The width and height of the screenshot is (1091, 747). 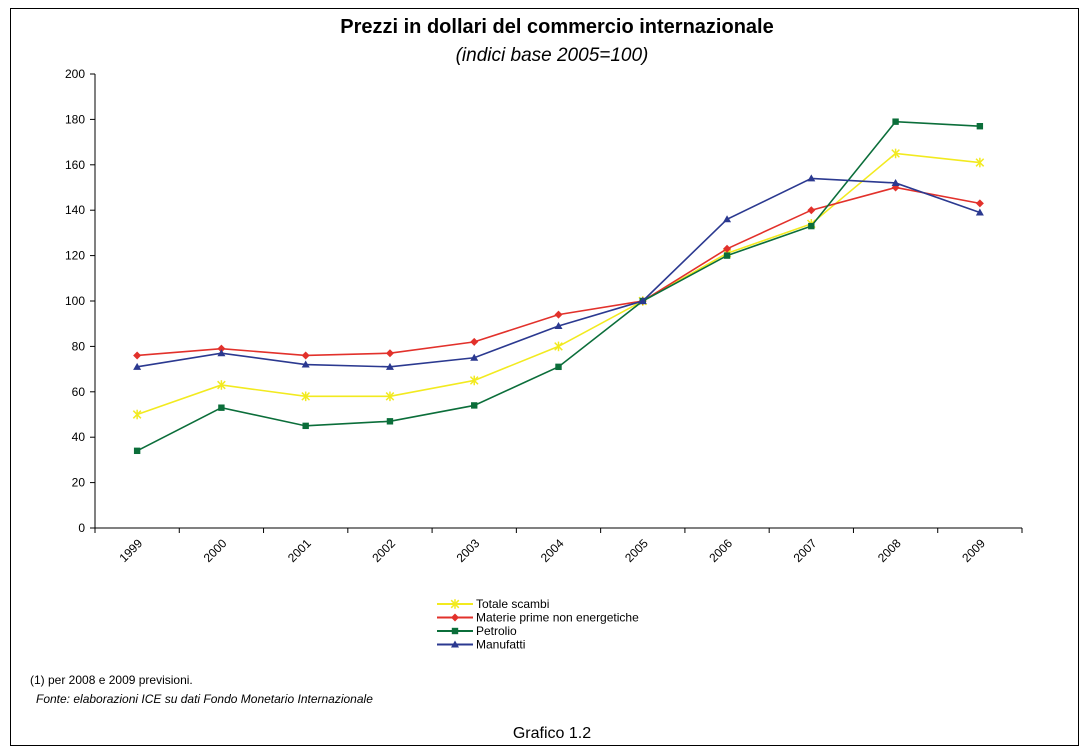 What do you see at coordinates (557, 618) in the screenshot?
I see `legend-label: Materie prime non energetiche` at bounding box center [557, 618].